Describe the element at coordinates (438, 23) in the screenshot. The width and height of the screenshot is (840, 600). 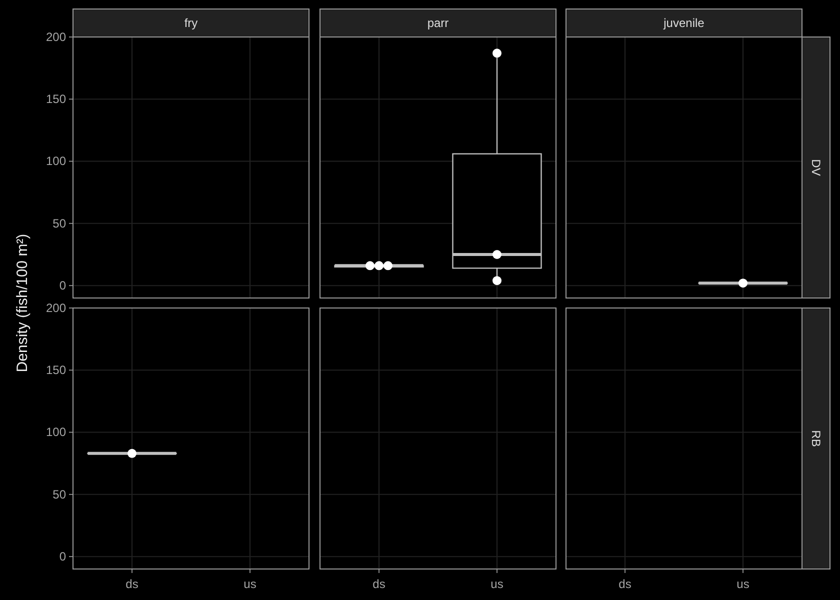
I see `chart-title: parr` at that location.